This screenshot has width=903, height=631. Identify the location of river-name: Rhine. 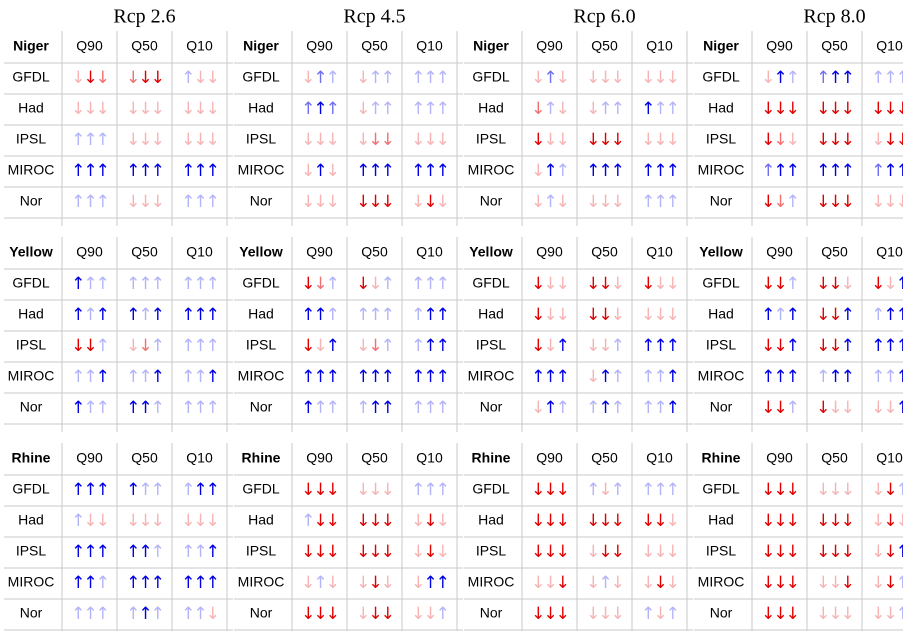
(721, 458).